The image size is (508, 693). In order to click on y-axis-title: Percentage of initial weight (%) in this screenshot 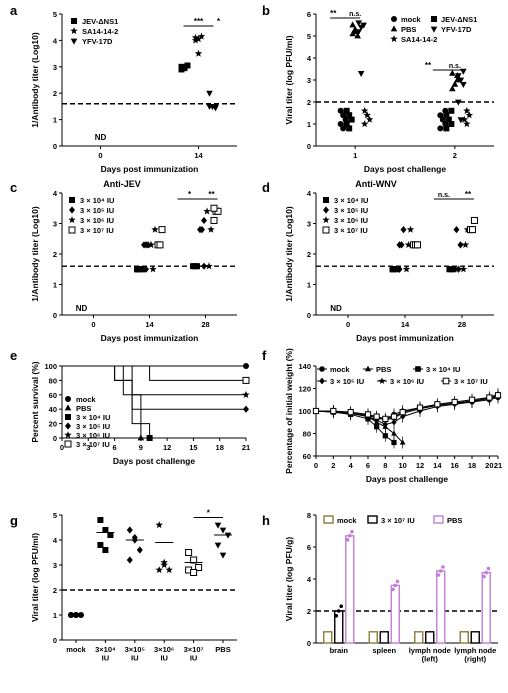, I will do `click(289, 411)`.